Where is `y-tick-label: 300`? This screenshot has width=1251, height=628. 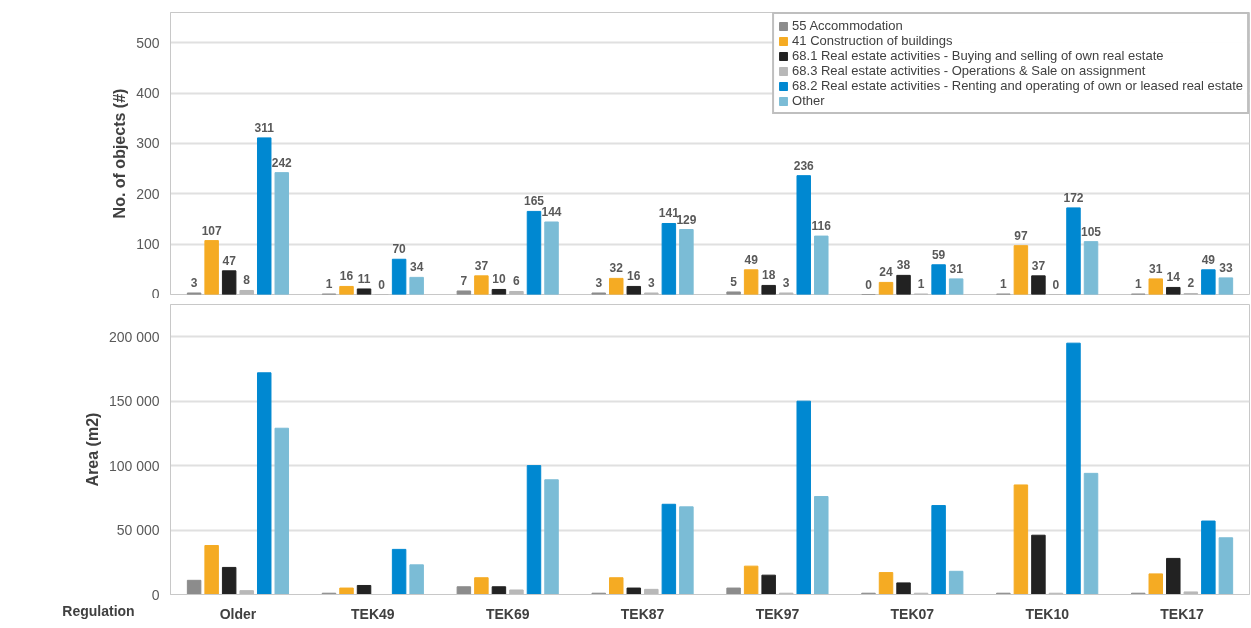 y-tick-label: 300 is located at coordinates (148, 143).